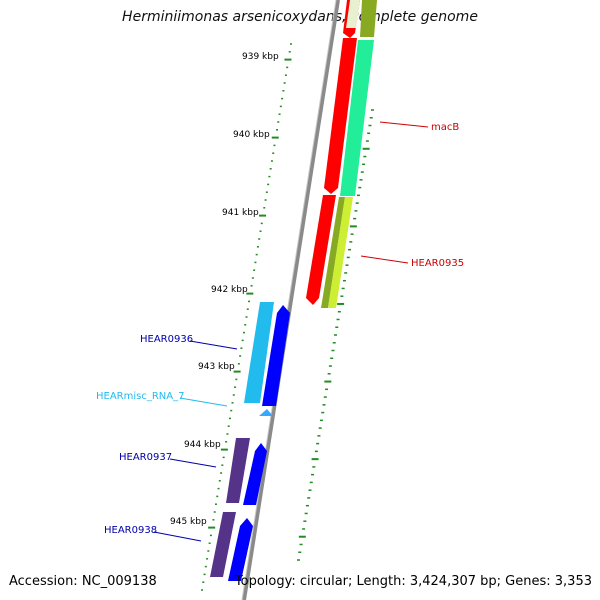  Describe the element at coordinates (83, 581) in the screenshot. I see `accession-text: Accession: NC_009138` at that location.